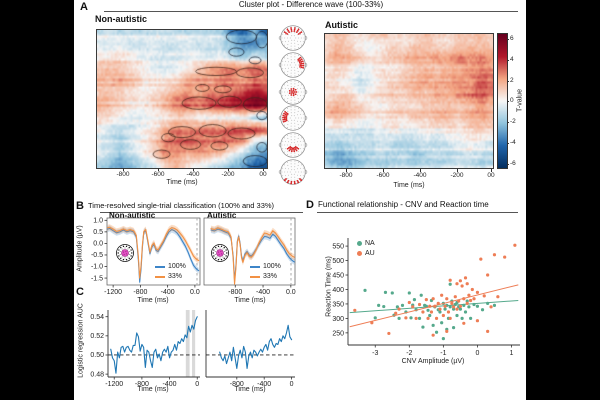 The height and width of the screenshot is (400, 600). What do you see at coordinates (160, 266) in the screenshot?
I see `legend-line-100-icon` at bounding box center [160, 266].